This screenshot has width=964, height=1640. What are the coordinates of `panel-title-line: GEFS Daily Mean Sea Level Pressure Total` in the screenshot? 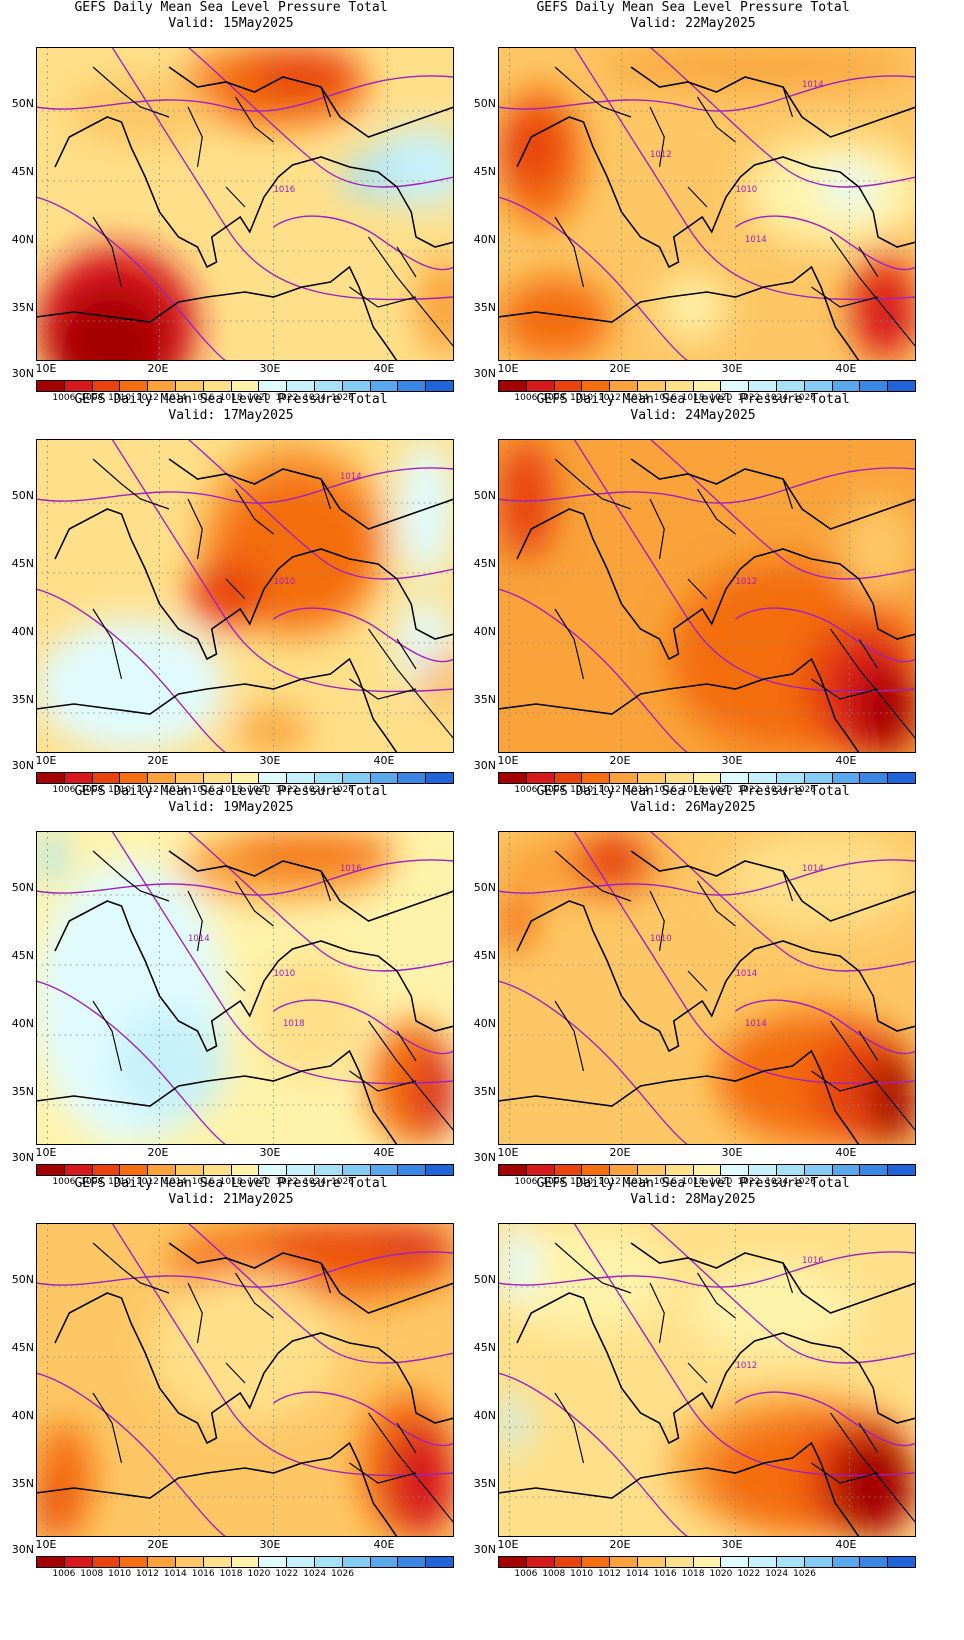 It's located at (231, 7).